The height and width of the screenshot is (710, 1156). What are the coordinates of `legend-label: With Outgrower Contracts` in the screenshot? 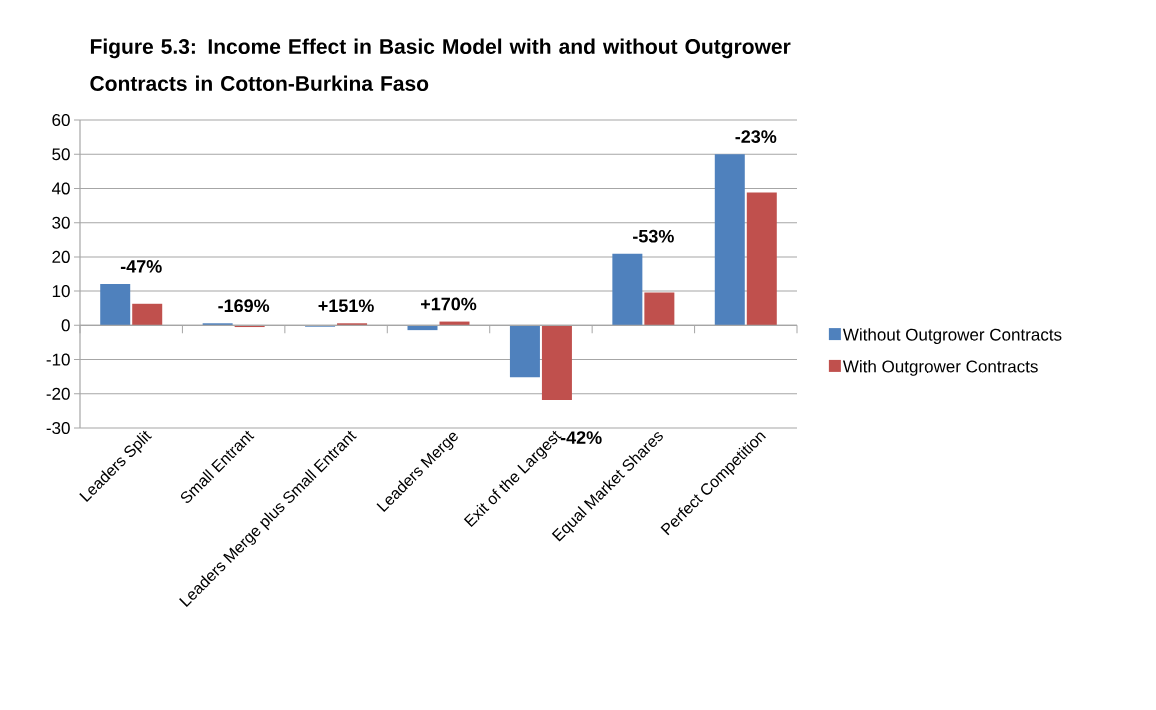 It's located at (940, 368).